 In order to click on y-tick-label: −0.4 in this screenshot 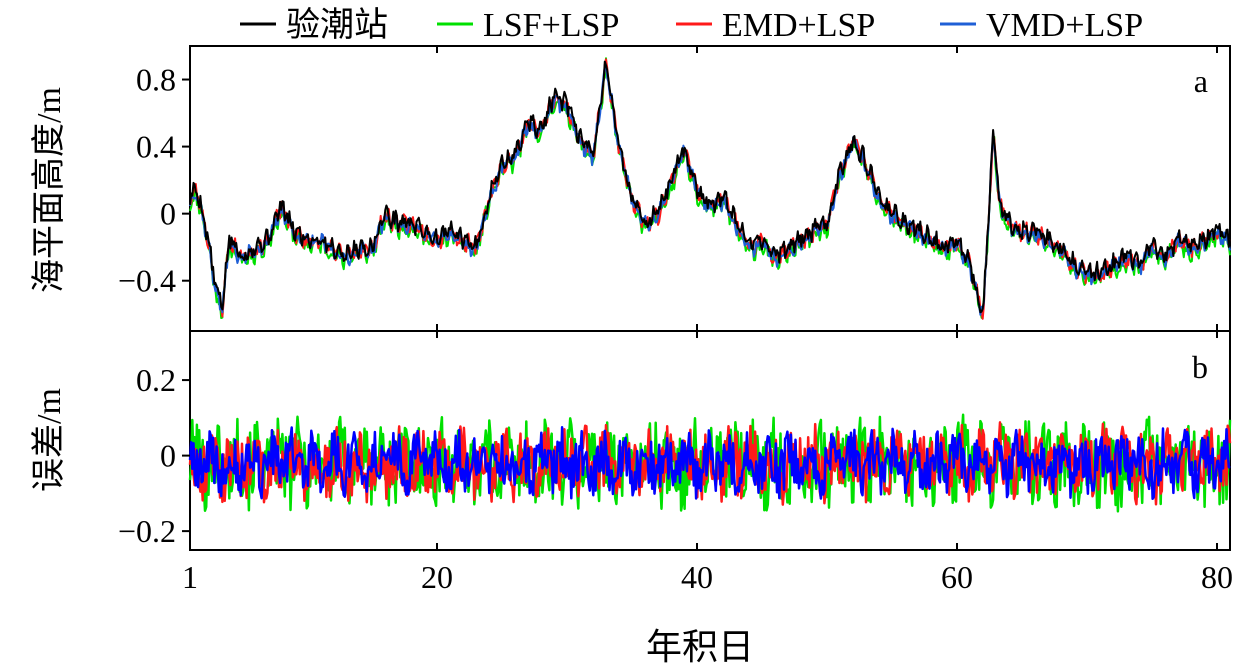, I will do `click(147, 281)`.